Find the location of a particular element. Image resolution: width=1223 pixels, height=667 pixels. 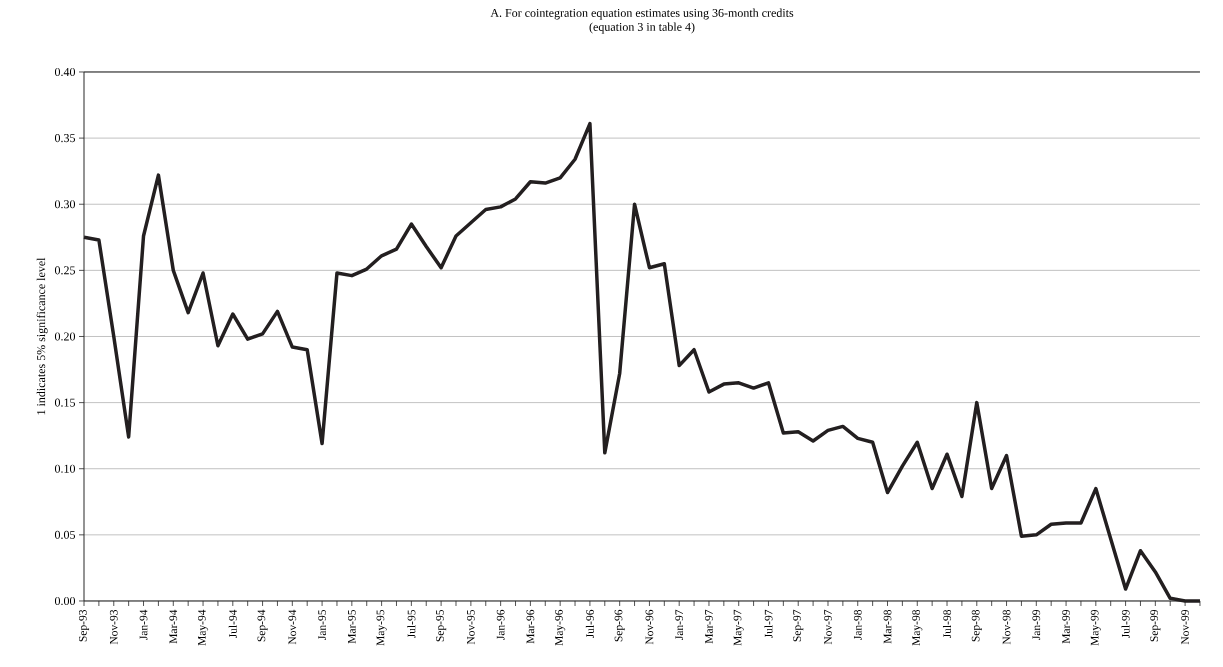

x-tick-label: Mar-99 is located at coordinates (1066, 626).